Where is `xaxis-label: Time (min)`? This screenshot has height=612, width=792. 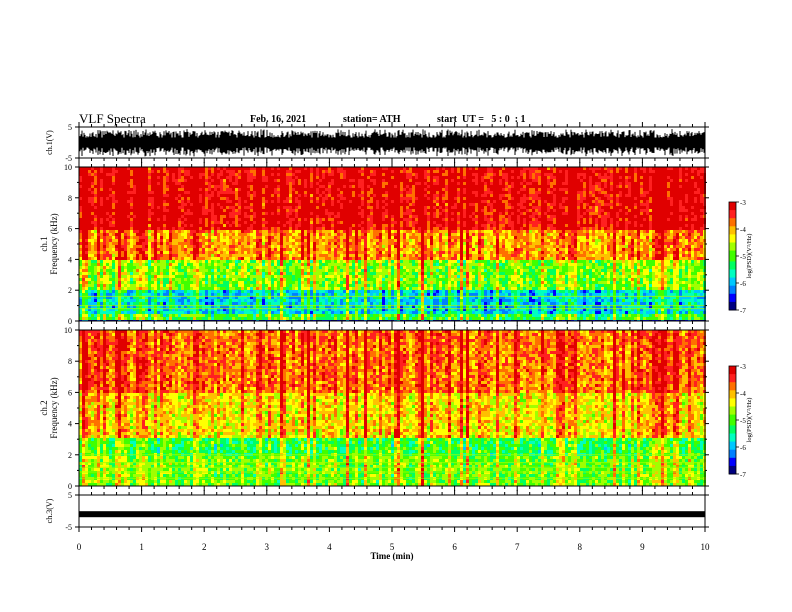
xaxis-label: Time (min) is located at coordinates (391, 556).